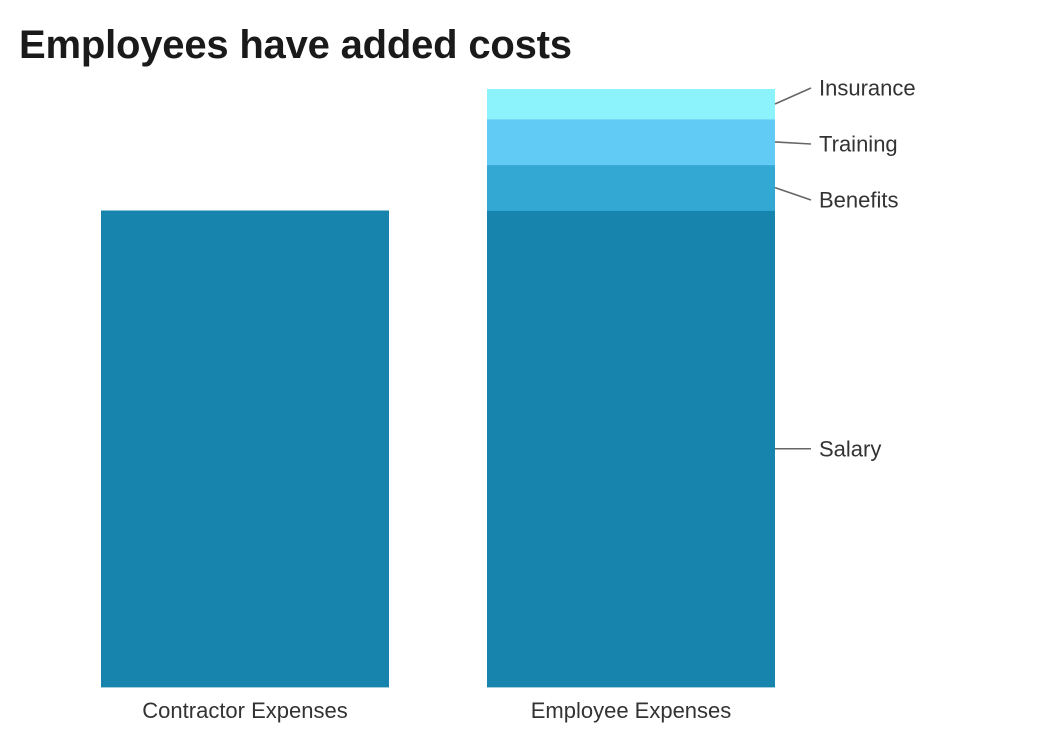 The width and height of the screenshot is (1058, 754). What do you see at coordinates (295, 45) in the screenshot?
I see `chart-title: Employees have added costs` at bounding box center [295, 45].